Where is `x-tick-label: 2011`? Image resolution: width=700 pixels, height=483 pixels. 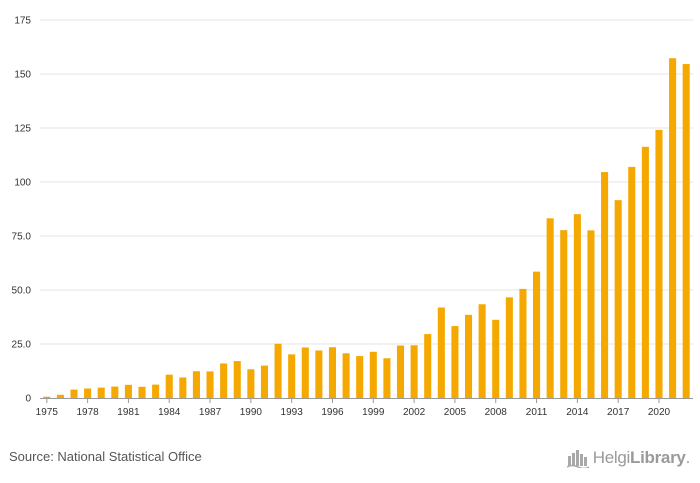
x-tick-label: 2011 is located at coordinates (537, 412).